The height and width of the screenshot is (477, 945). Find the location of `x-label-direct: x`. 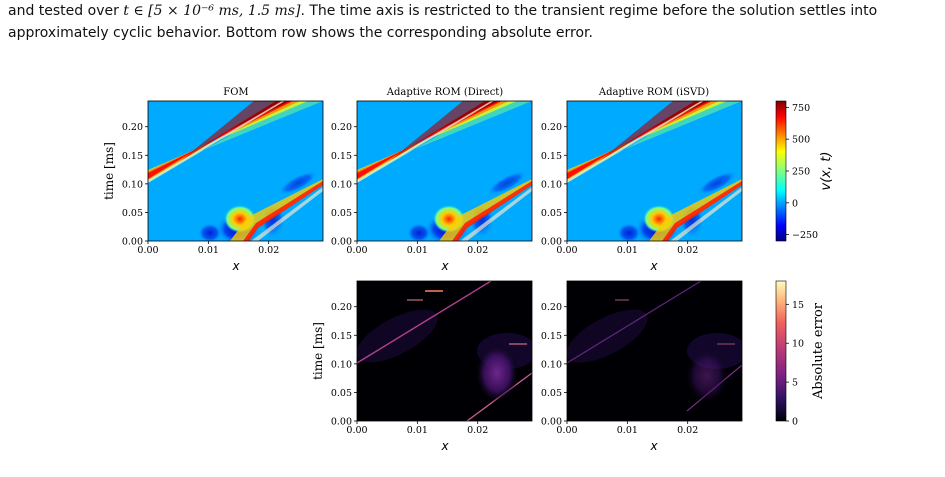

x-label-direct: x is located at coordinates (444, 266).